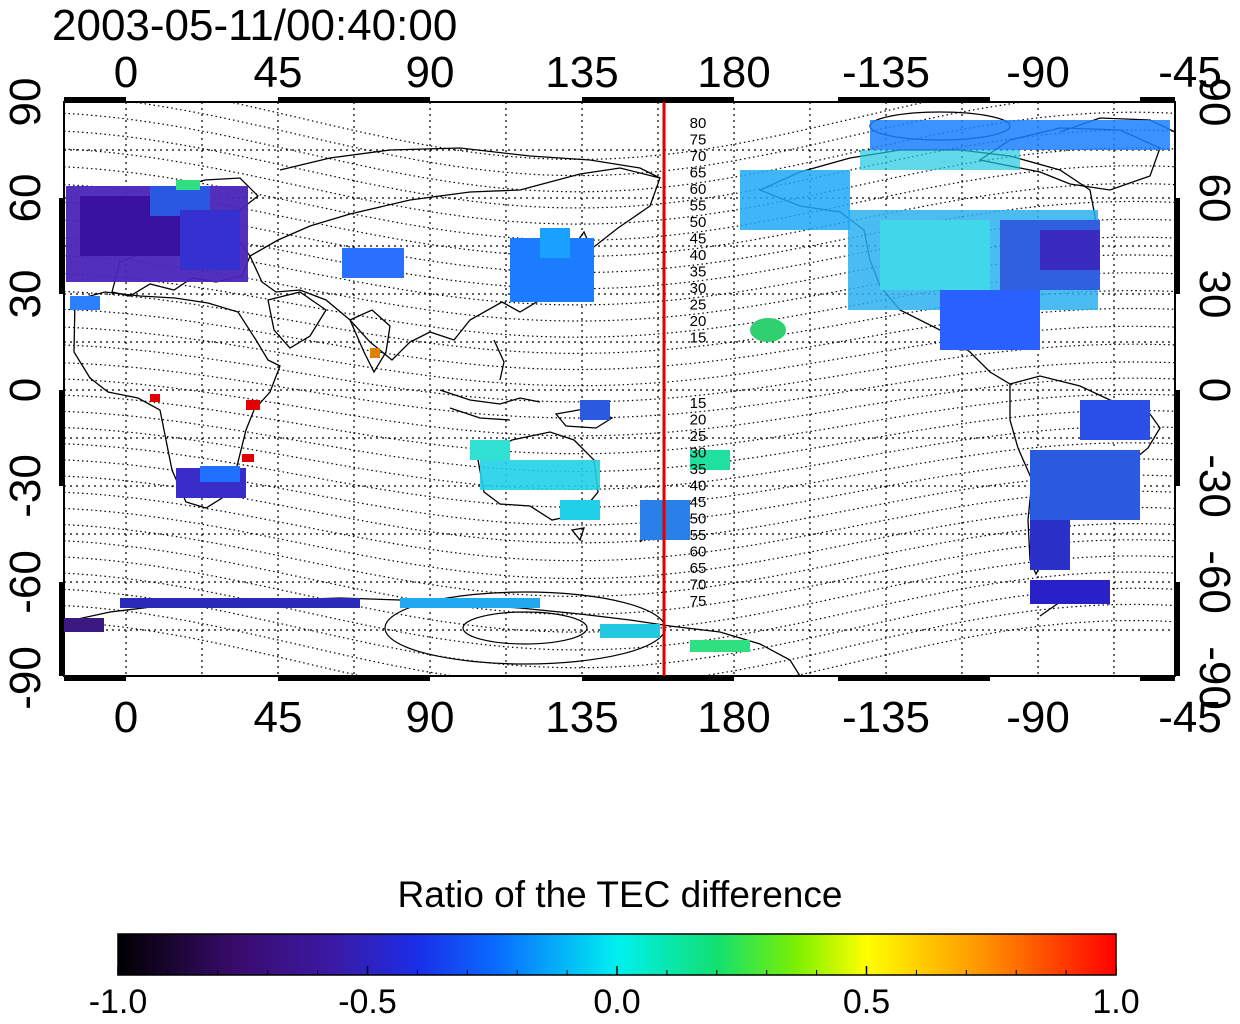 The height and width of the screenshot is (1024, 1240). I want to click on bottom-lon-label: -45, so click(1190, 717).